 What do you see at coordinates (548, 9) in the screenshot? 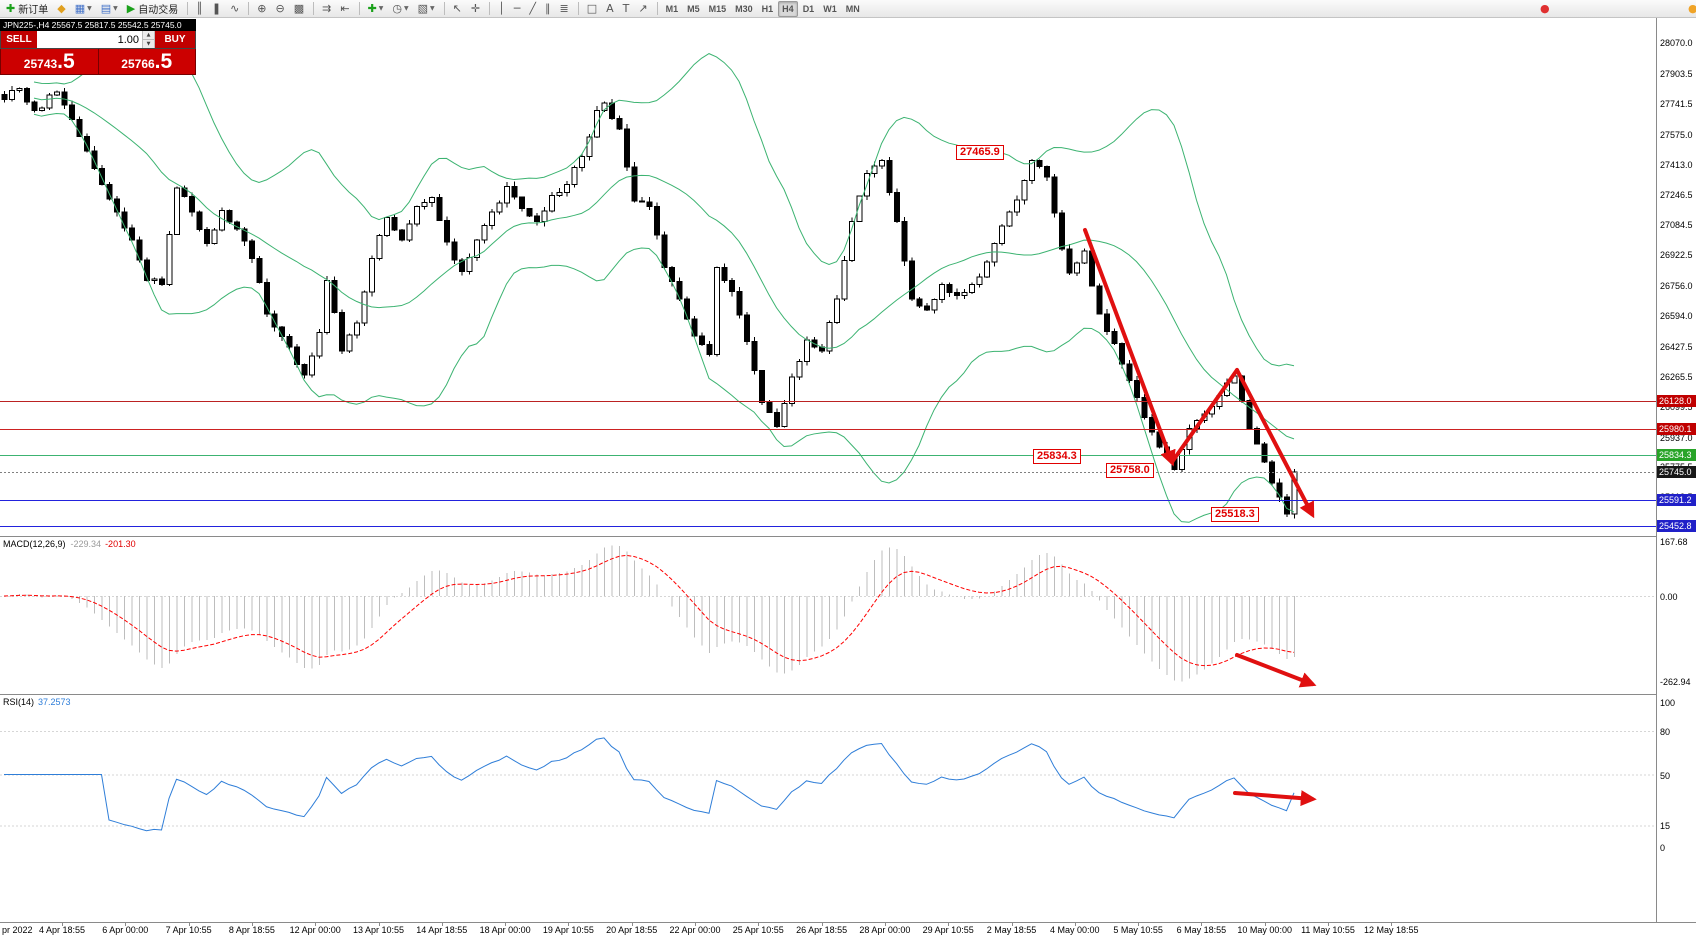
I see `channel-button: ∥` at bounding box center [548, 9].